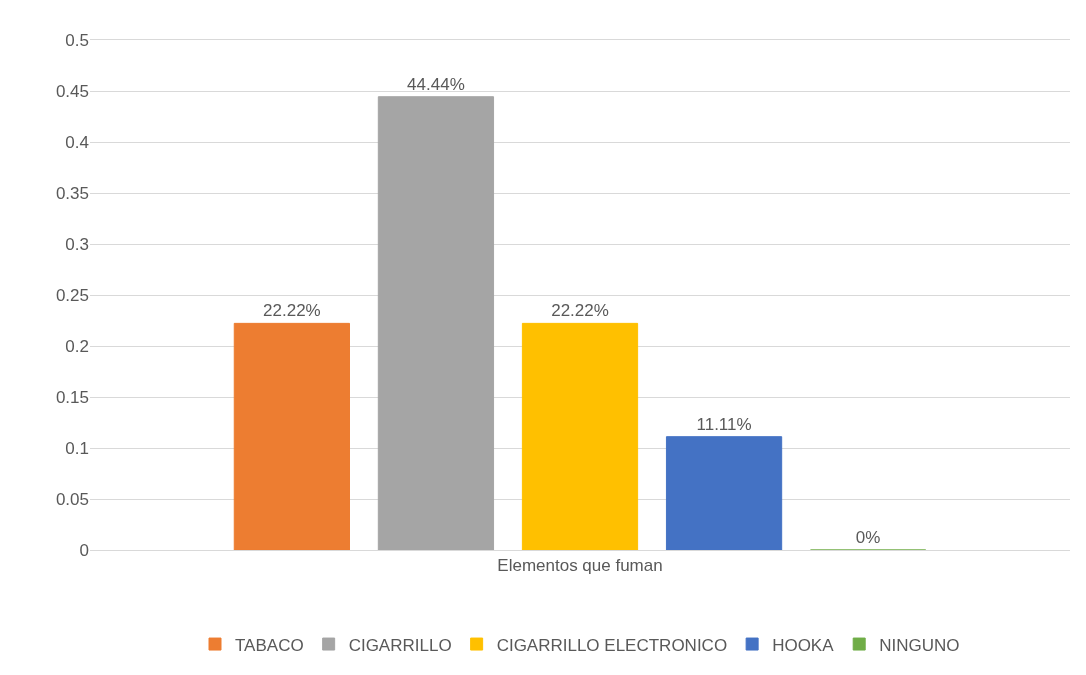 The width and height of the screenshot is (1086, 675). Describe the element at coordinates (803, 645) in the screenshot. I see `legend-label: HOOKA` at that location.